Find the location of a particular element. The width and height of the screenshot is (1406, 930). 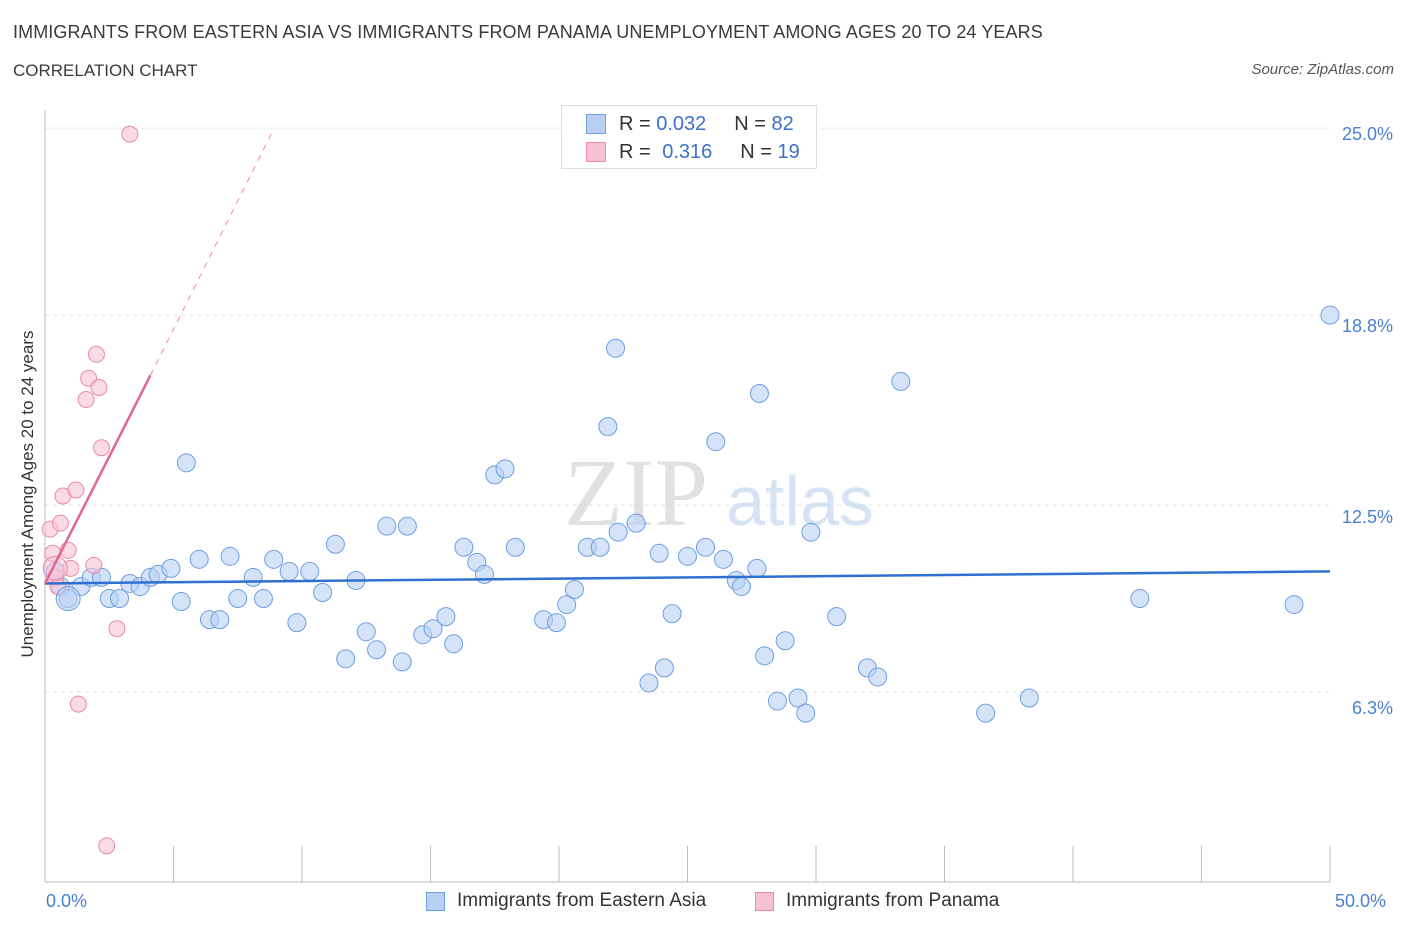

legend-row-eastern-asia: R = 0.032 N = 82 is located at coordinates (690, 124).